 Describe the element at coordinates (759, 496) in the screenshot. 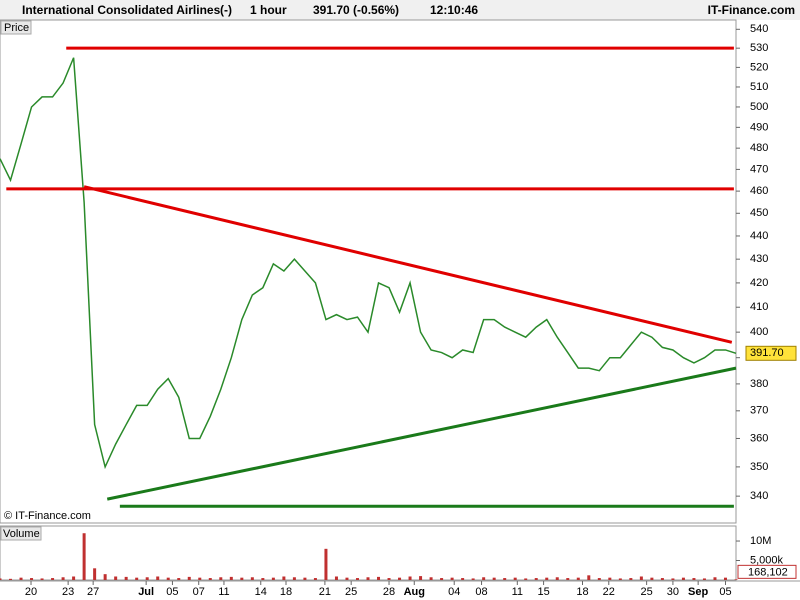

I see `y-tick-label: 340` at that location.